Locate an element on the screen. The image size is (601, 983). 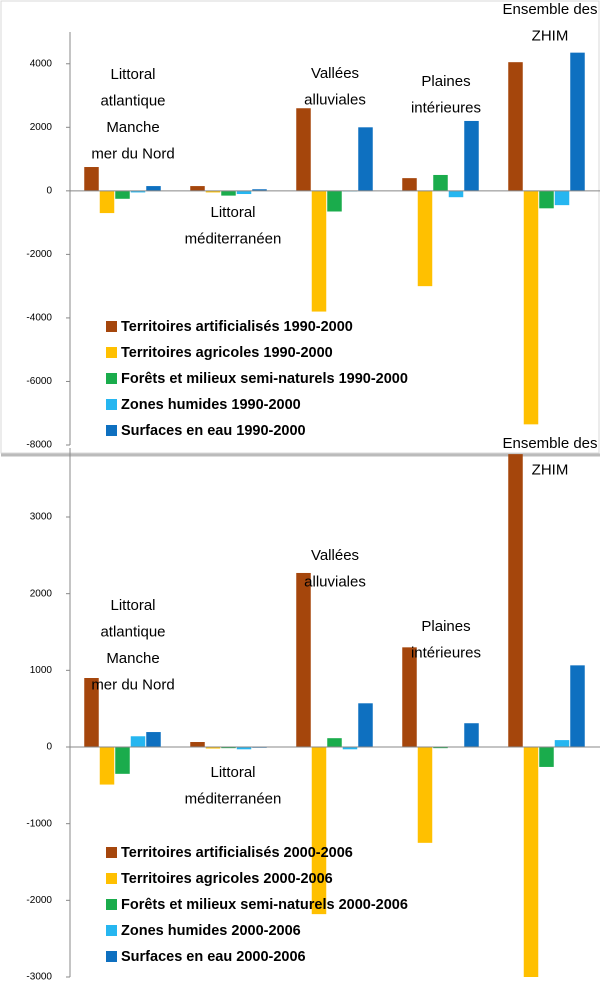
y-tick-label: -4000 is located at coordinates (39, 318).